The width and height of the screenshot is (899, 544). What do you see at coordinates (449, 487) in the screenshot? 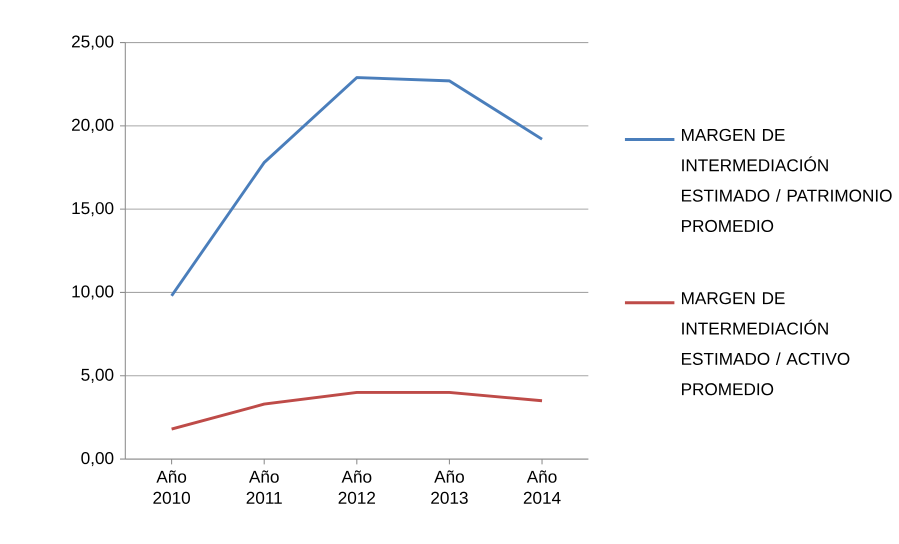
I see `x-tick-label: Año 2013` at bounding box center [449, 487].